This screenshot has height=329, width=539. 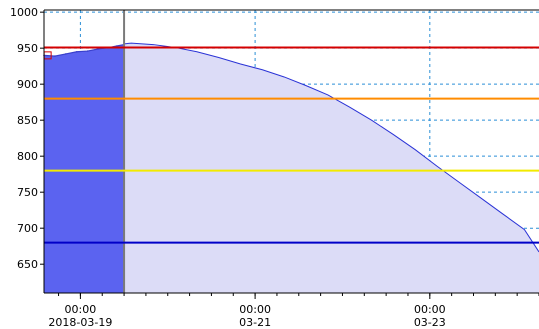 I want to click on x-tick-label-date-0: 2018-03-19, so click(x=80, y=322).